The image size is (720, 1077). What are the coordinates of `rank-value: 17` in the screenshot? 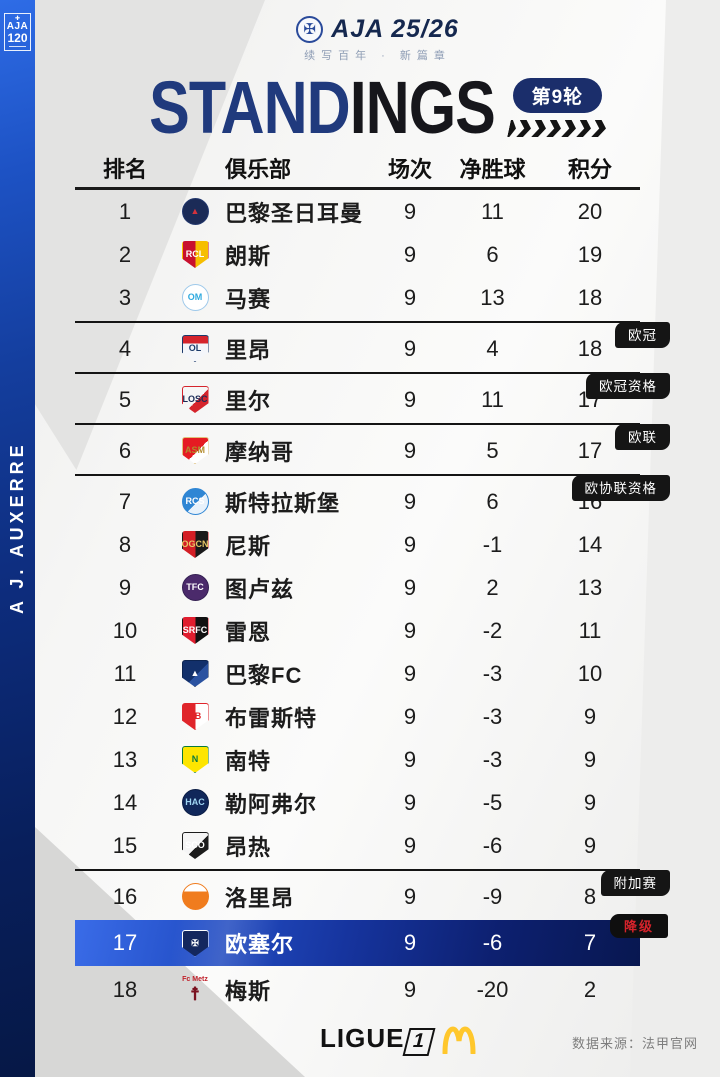 It's located at (125, 942).